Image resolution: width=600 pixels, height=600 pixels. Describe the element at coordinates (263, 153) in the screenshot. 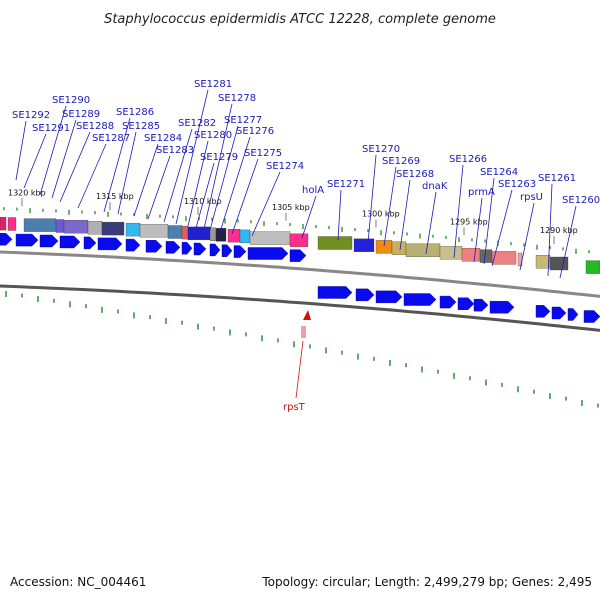

I see `gene-label: SE1275` at that location.